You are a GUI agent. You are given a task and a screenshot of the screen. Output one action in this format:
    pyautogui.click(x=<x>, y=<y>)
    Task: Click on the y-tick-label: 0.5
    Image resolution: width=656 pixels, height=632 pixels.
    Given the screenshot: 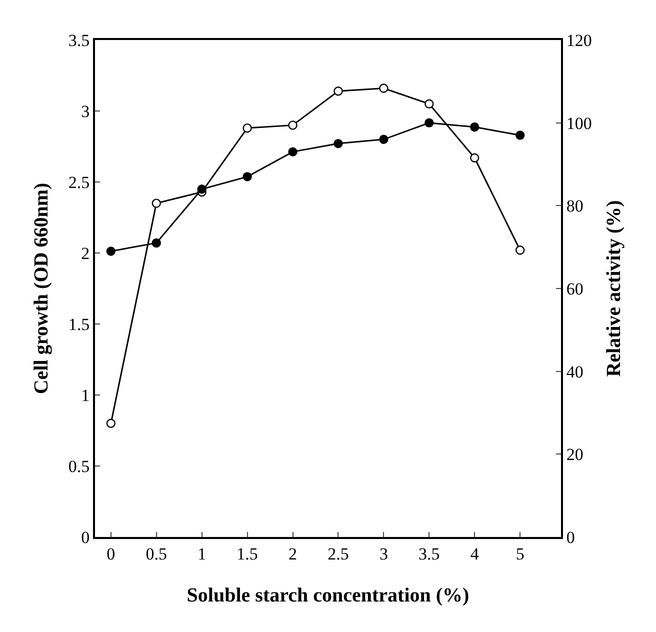 What is the action you would take?
    pyautogui.click(x=79, y=466)
    